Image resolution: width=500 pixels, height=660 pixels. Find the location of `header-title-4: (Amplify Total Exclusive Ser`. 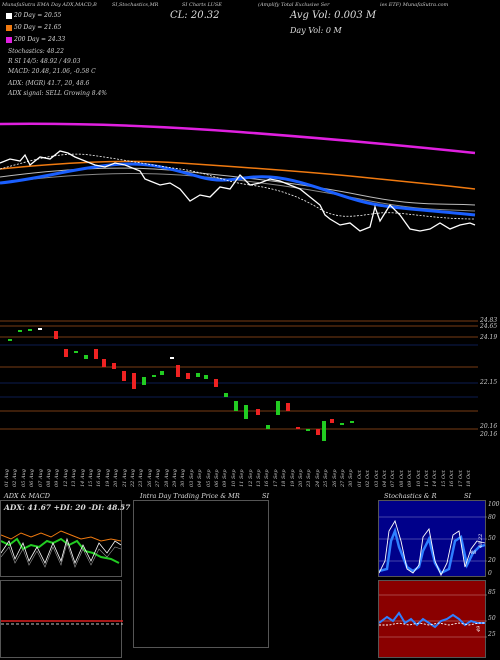

header-title-4: (Amplify Total Exclusive Ser is located at coordinates (294, 5).